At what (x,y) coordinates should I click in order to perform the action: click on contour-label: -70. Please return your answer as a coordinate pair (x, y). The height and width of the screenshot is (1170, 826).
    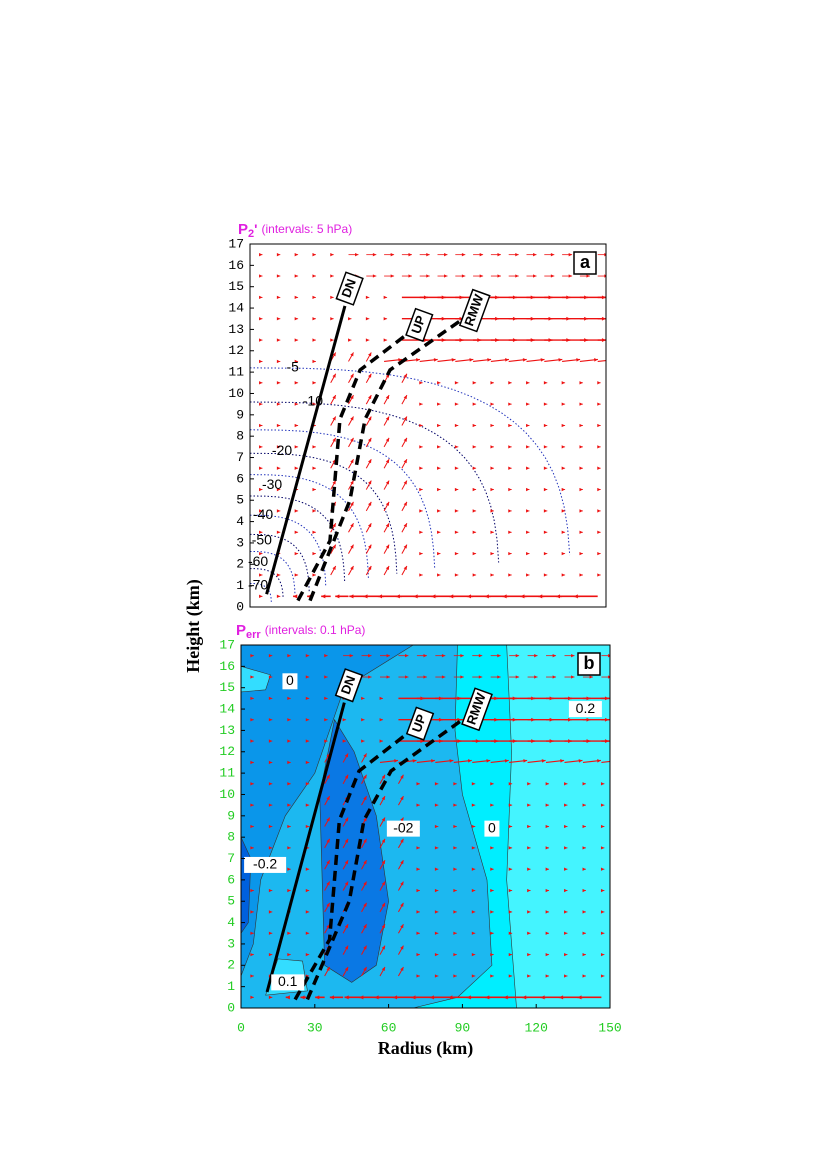
    Looking at the image, I should click on (258, 584).